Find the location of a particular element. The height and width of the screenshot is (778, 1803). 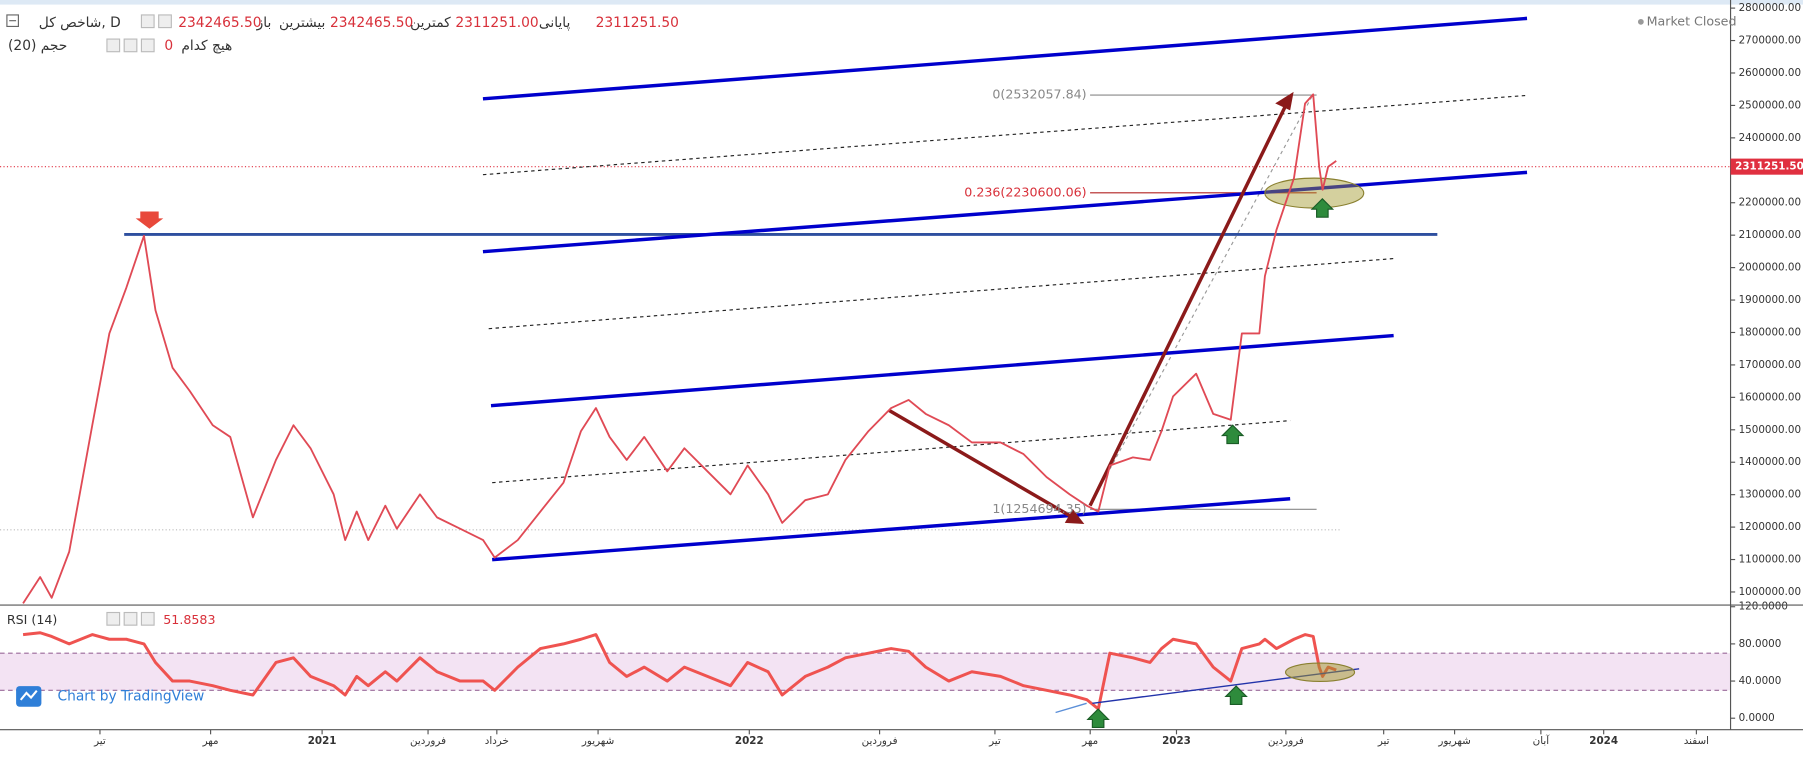

y-tick-label: 1300000.00 is located at coordinates (1770, 495).